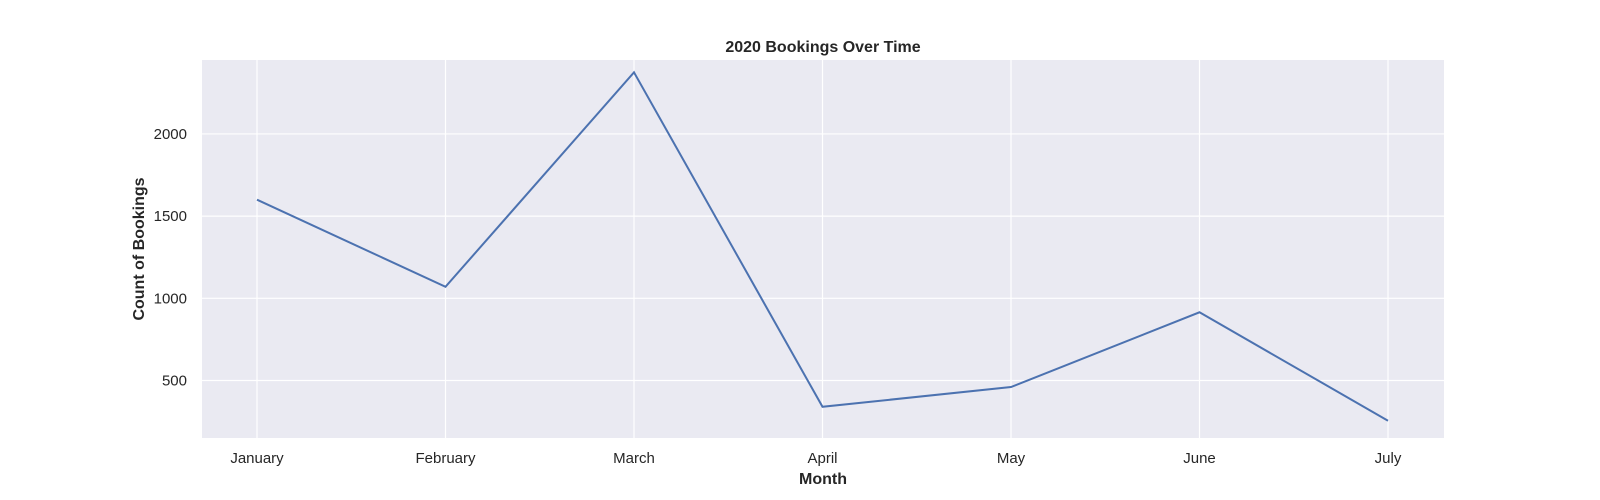 This screenshot has height=500, width=1600. What do you see at coordinates (170, 216) in the screenshot?
I see `y-tick-label: 1500` at bounding box center [170, 216].